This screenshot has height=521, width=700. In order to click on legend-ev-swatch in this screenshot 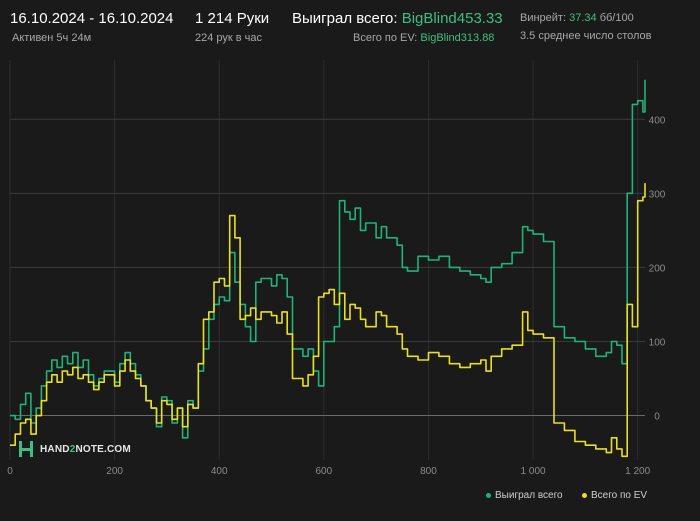, I will do `click(584, 495)`.